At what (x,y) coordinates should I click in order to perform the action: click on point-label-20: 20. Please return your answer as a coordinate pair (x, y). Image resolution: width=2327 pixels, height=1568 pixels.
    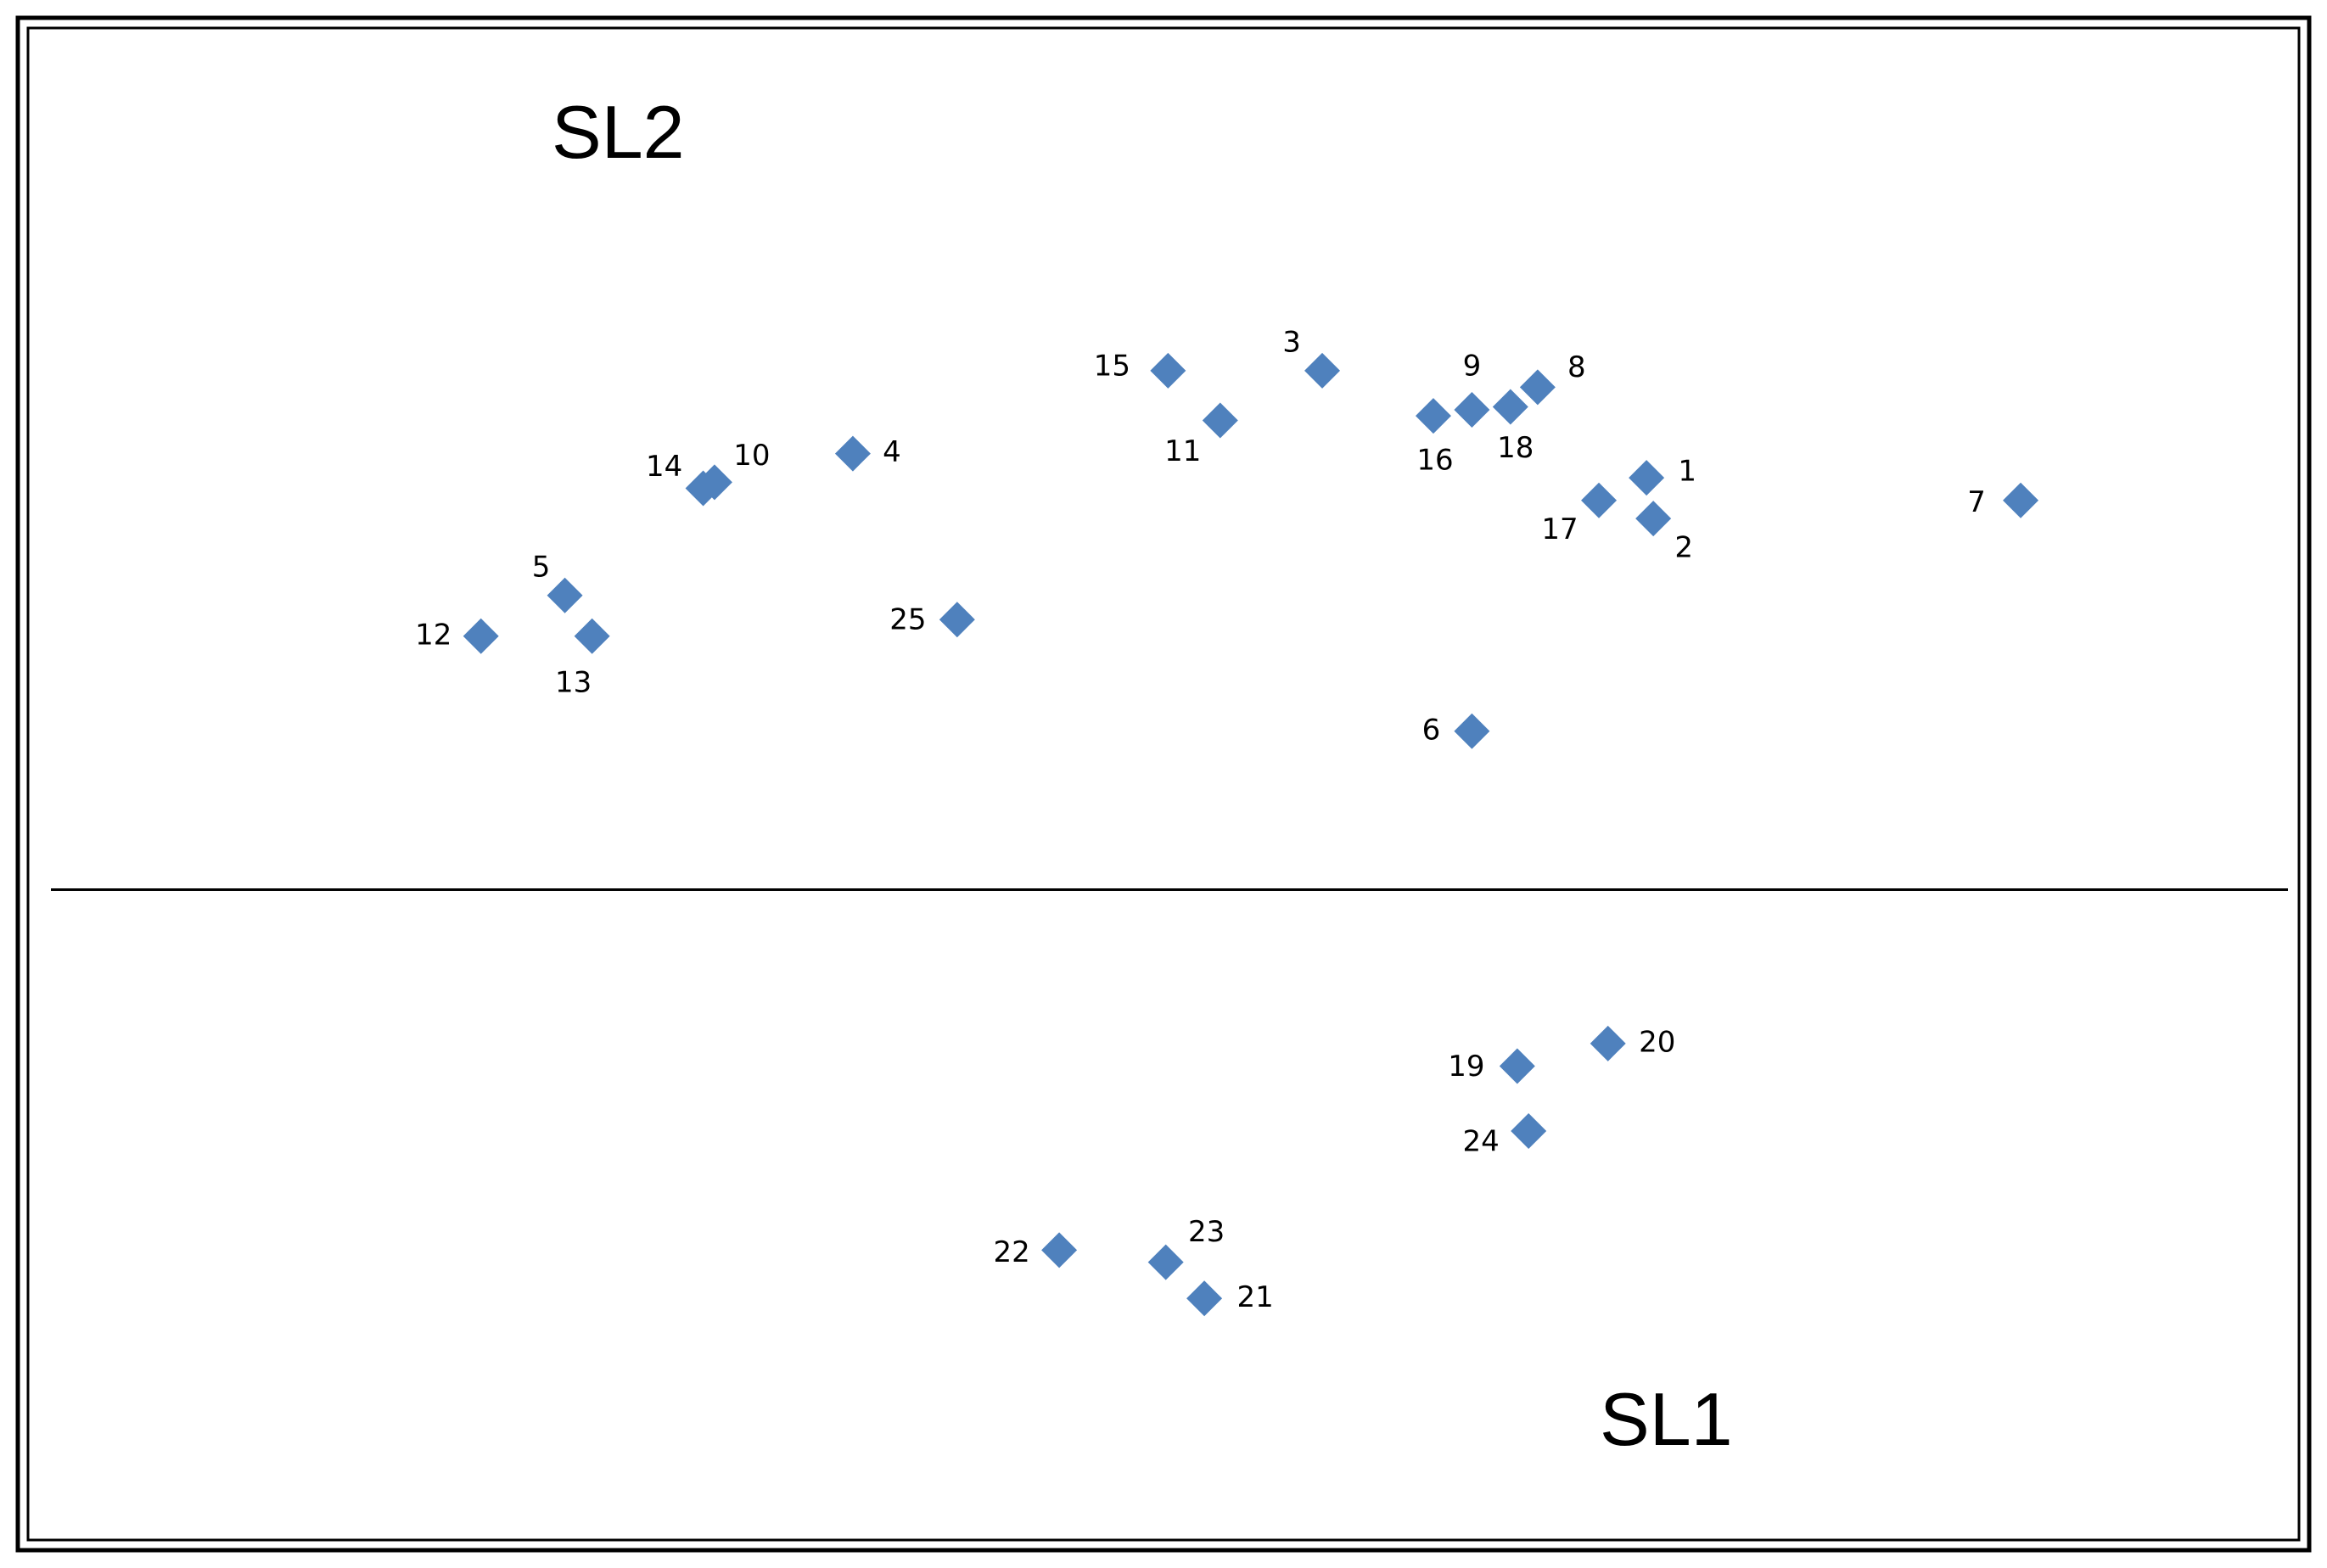
    Looking at the image, I should click on (1657, 1042).